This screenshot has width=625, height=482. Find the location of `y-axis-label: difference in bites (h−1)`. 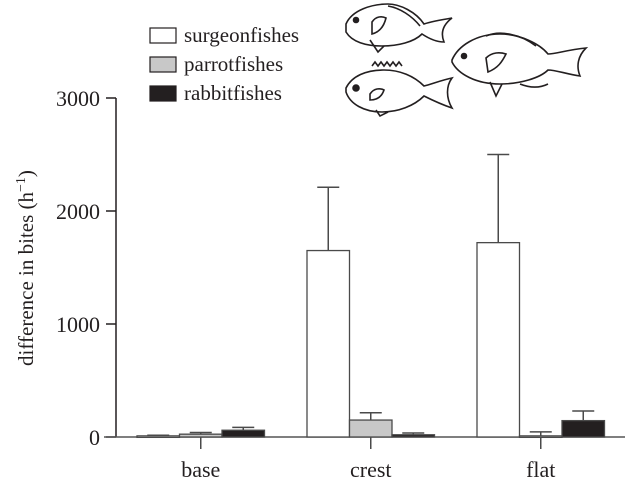

y-axis-label: difference in bites (h−1) is located at coordinates (26, 268).